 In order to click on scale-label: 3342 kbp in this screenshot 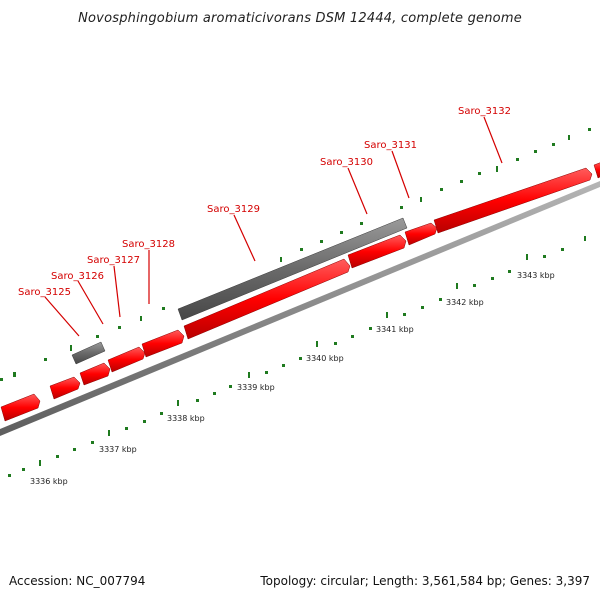, I will do `click(465, 302)`.